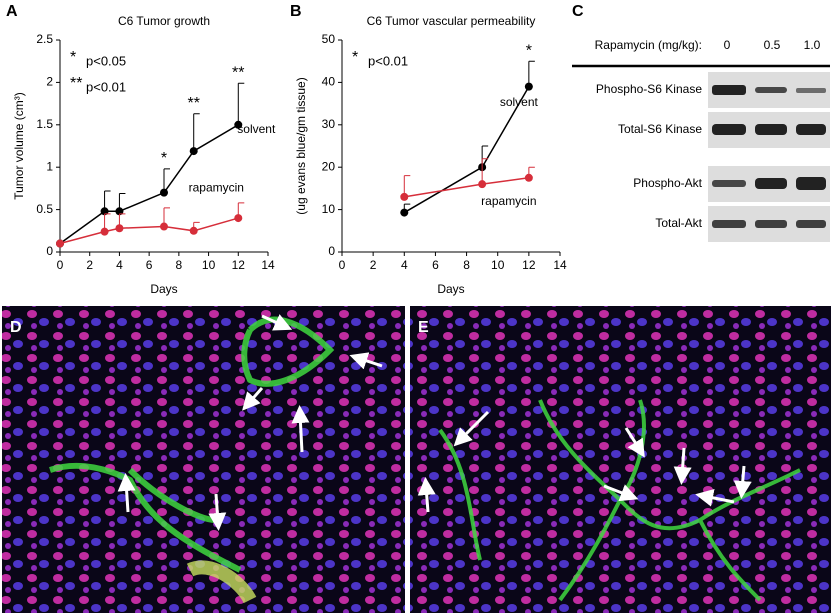 This screenshot has height=615, width=833. What do you see at coordinates (450, 146) in the screenshot?
I see `axis-frame` at bounding box center [450, 146].